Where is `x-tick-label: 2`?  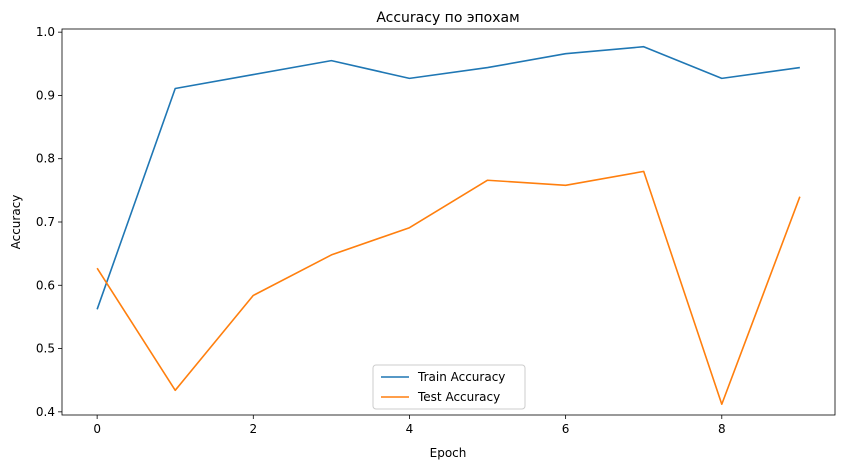
x-tick-label: 2 is located at coordinates (253, 429).